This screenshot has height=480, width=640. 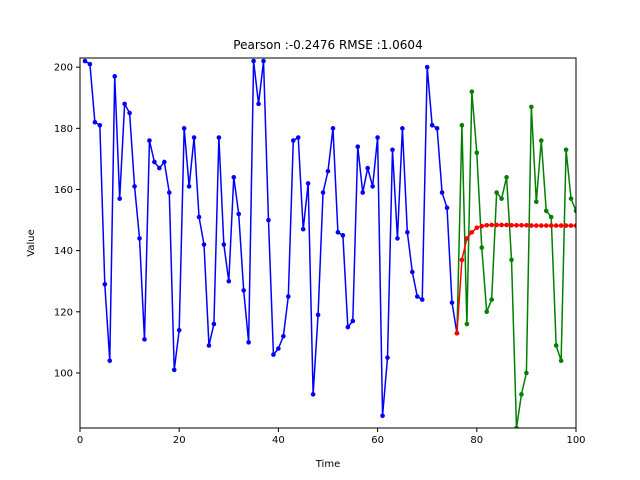 What do you see at coordinates (63, 312) in the screenshot?
I see `y-tick-label: 120` at bounding box center [63, 312].